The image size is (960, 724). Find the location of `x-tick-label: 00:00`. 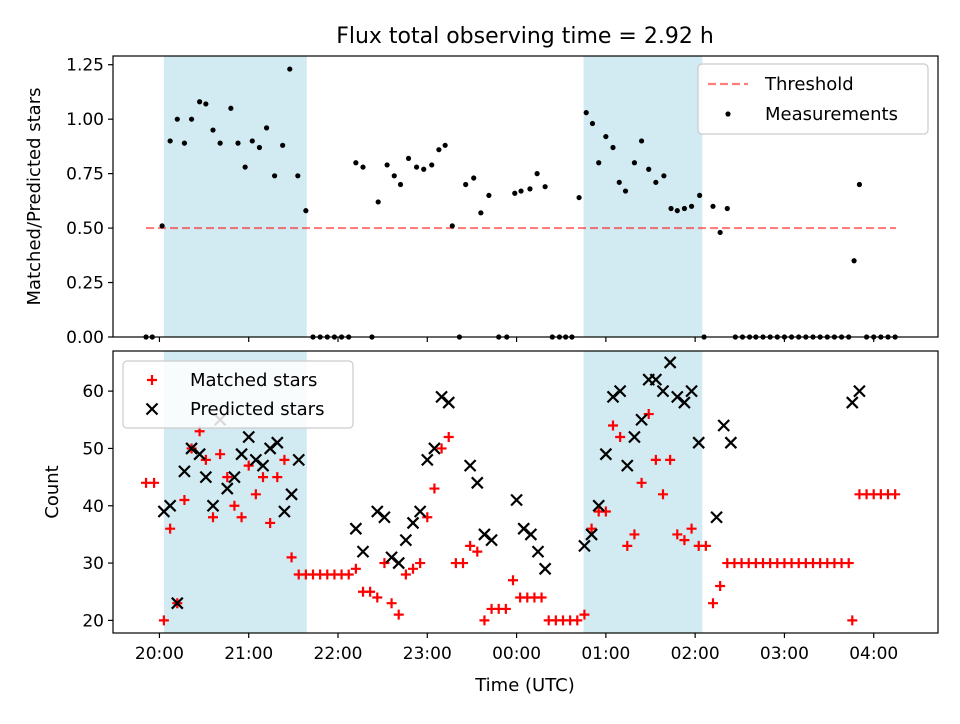

x-tick-label: 00:00 is located at coordinates (516, 654).